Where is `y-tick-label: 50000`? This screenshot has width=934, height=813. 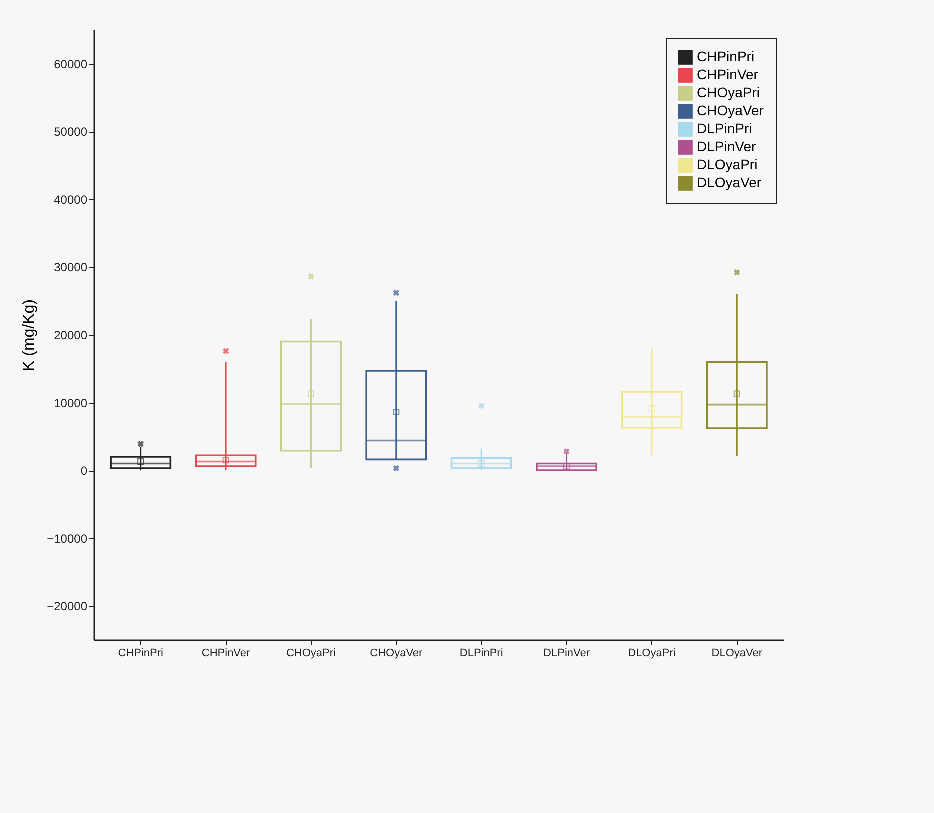 y-tick-label: 50000 is located at coordinates (71, 132).